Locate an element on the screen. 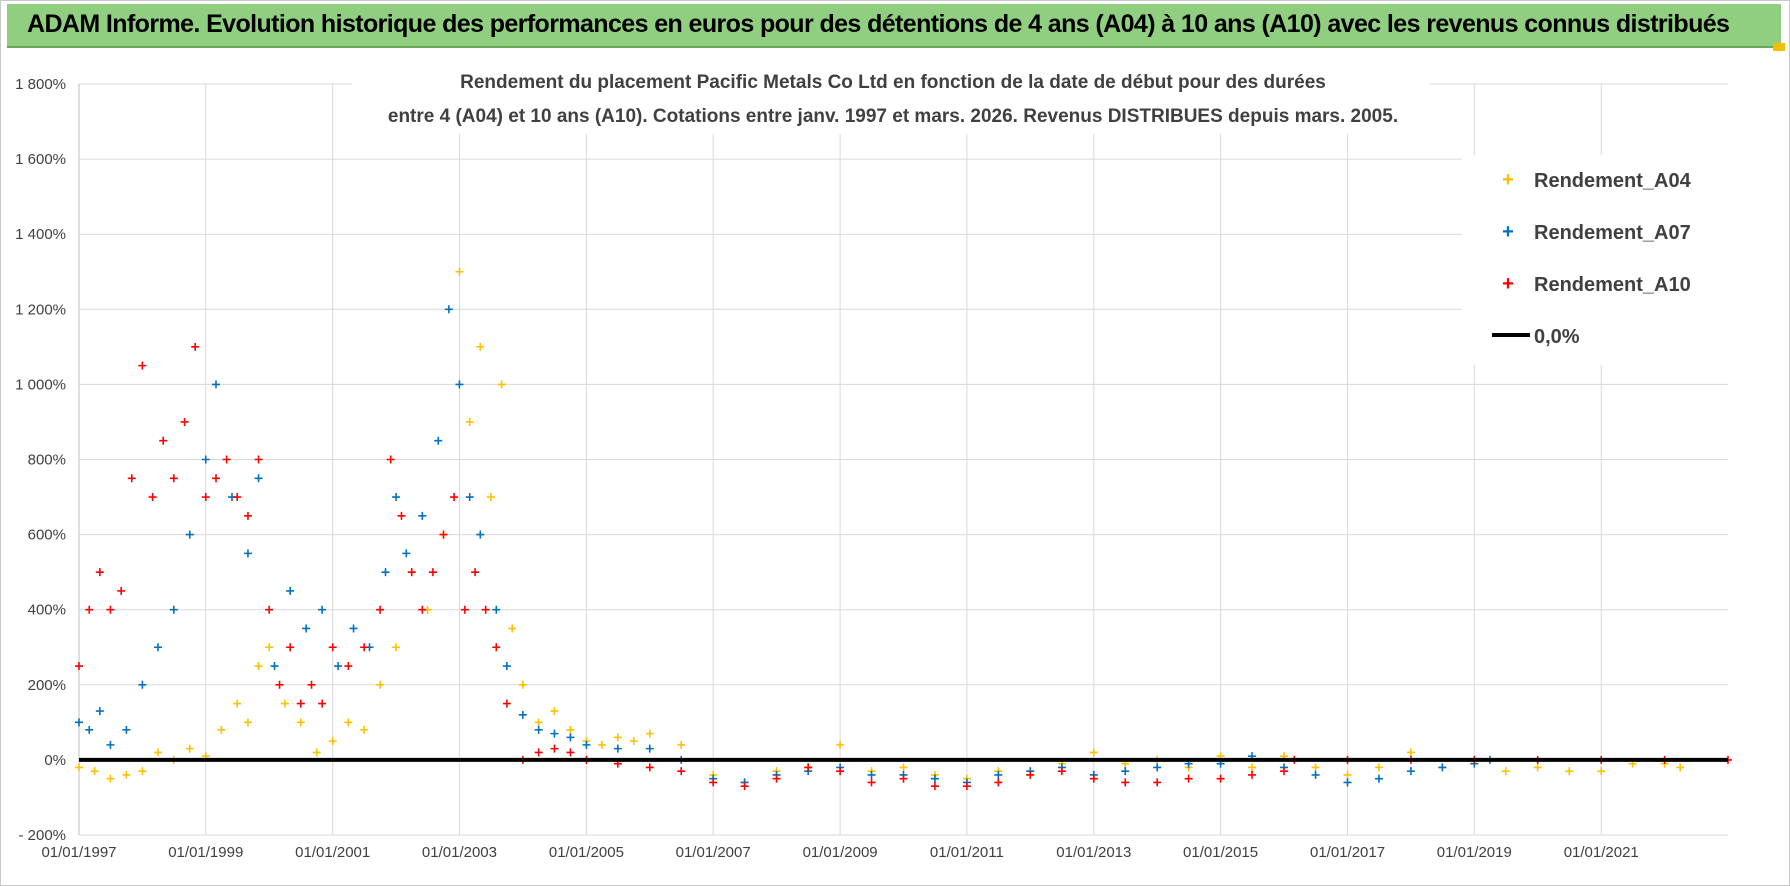  x-tick-label: 01/01/2001 is located at coordinates (332, 852).